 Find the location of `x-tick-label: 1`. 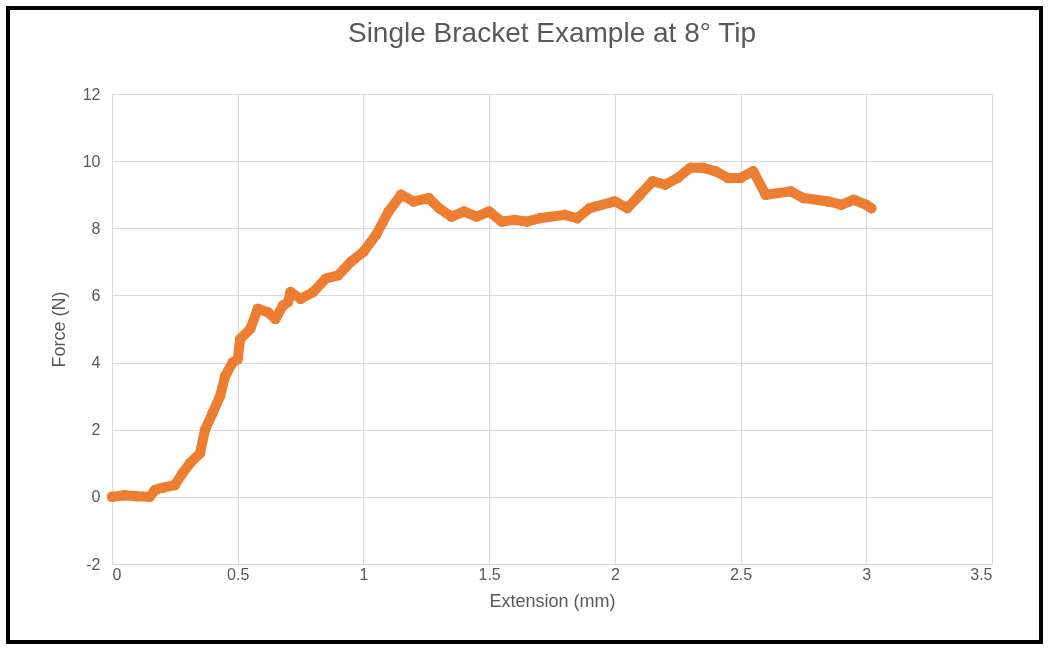

x-tick-label: 1 is located at coordinates (364, 574).